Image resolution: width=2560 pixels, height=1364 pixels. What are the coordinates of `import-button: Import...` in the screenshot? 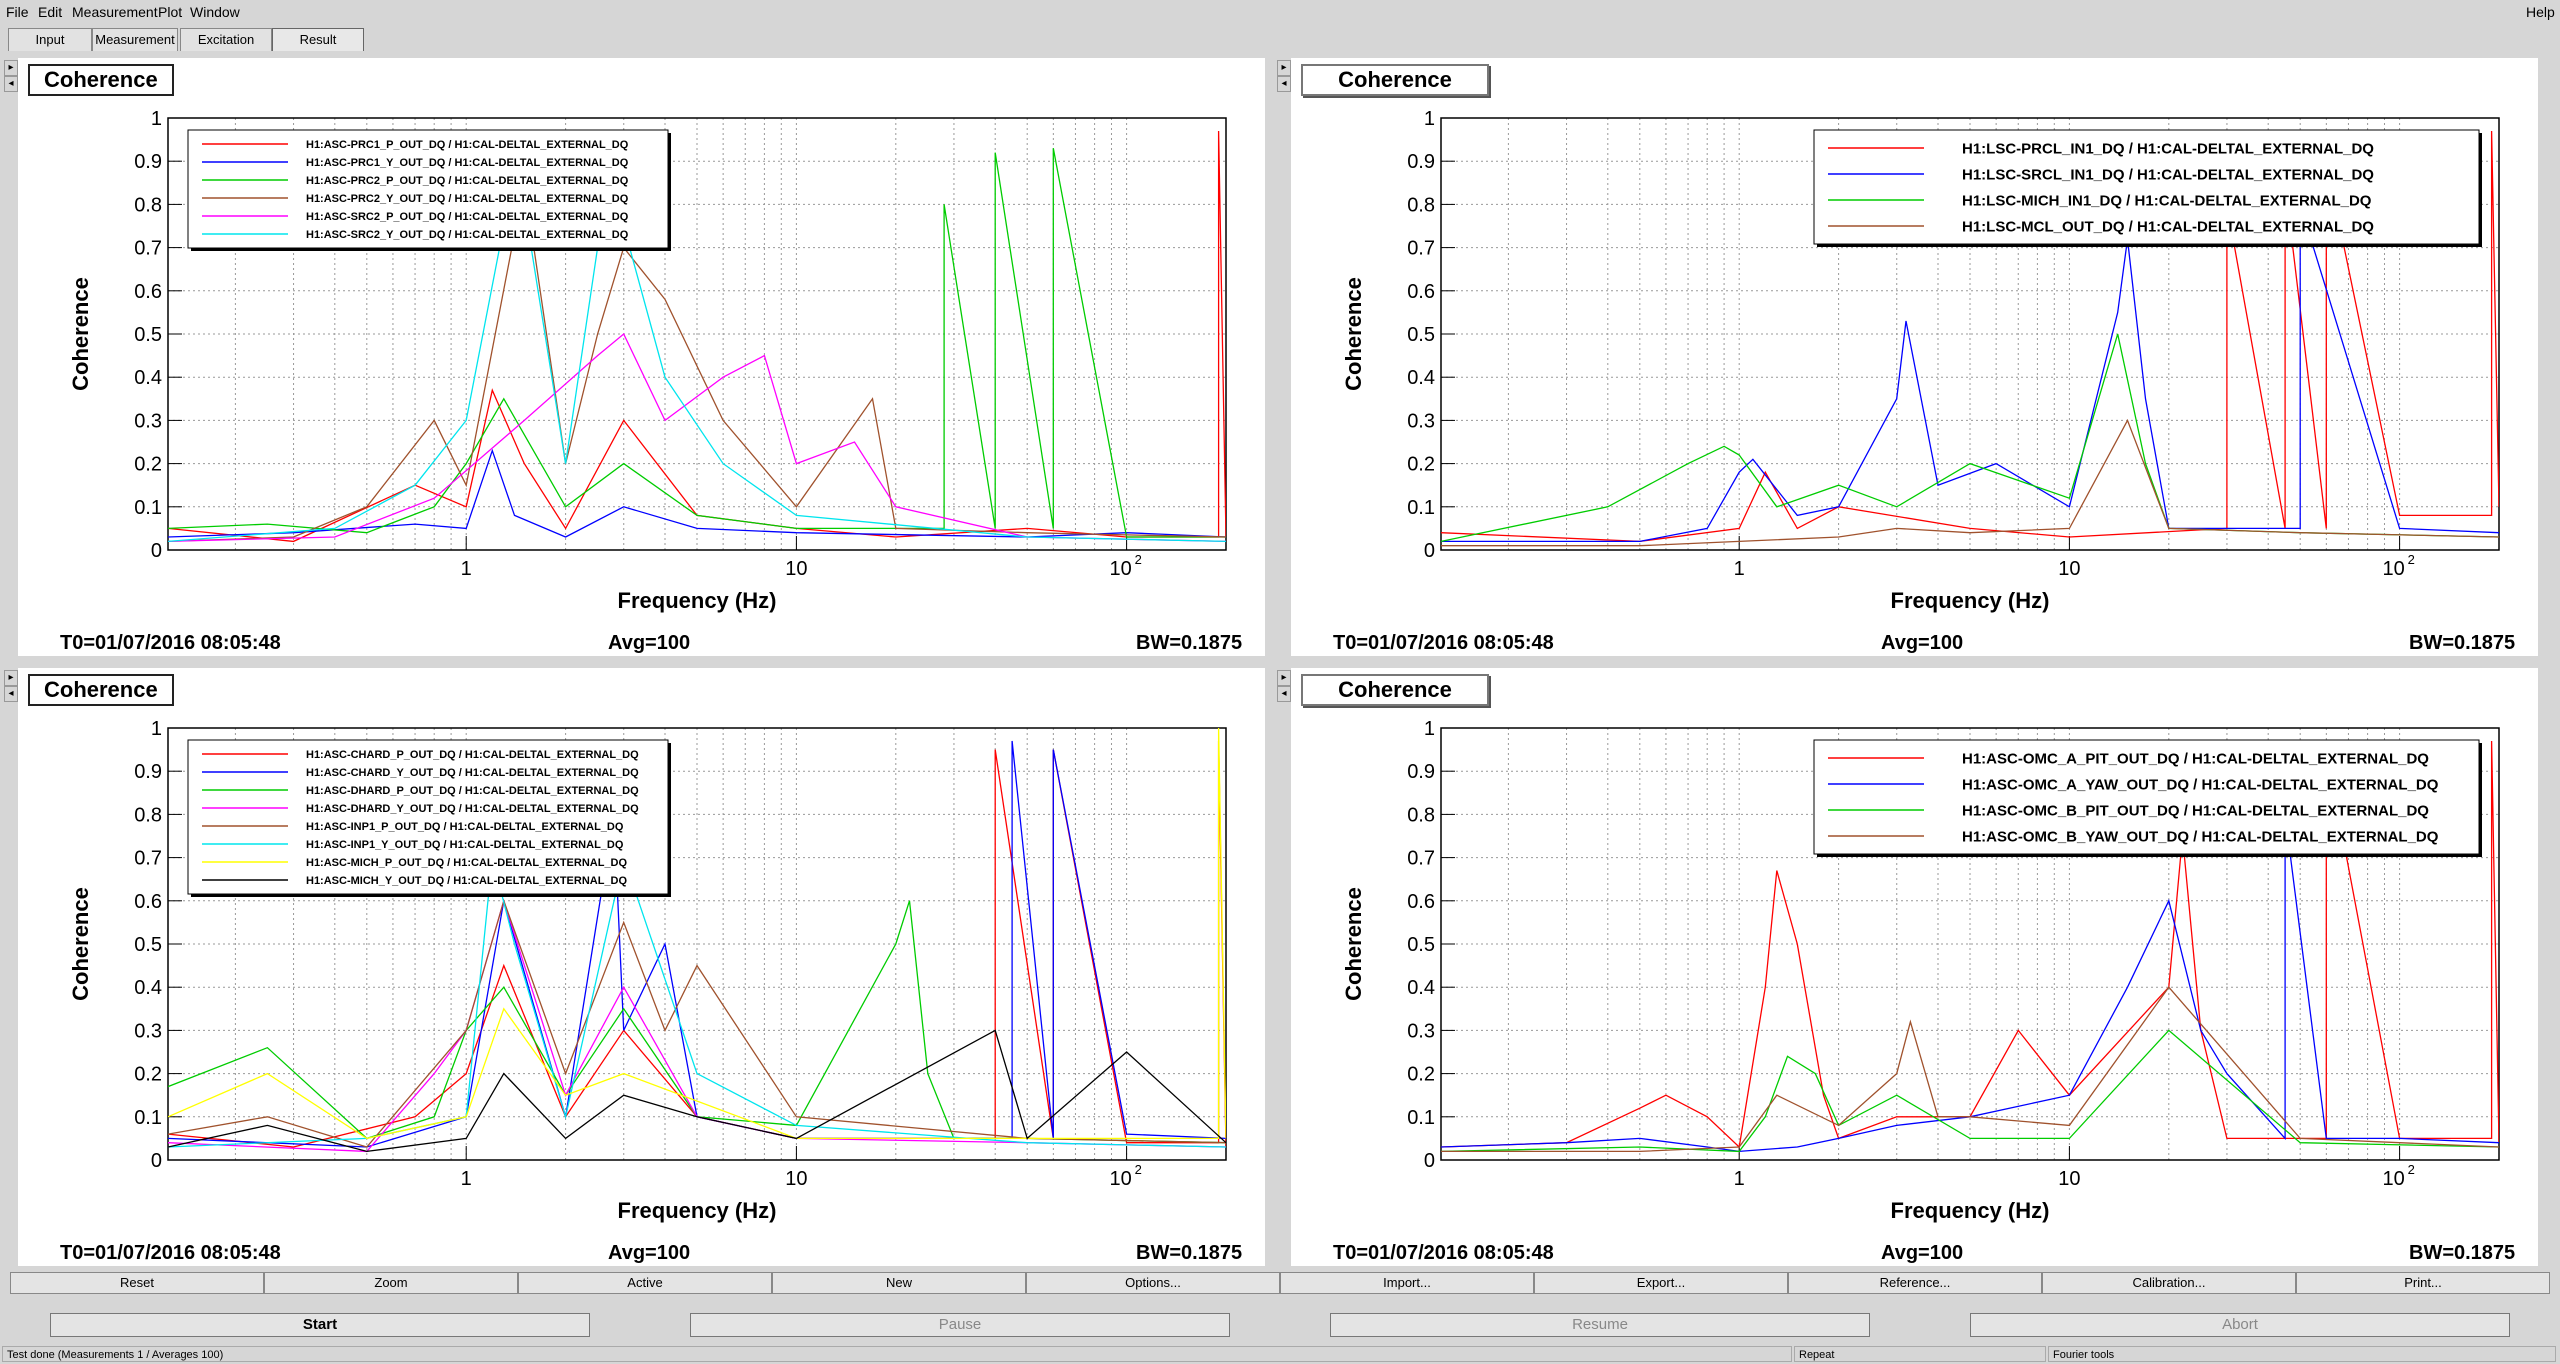 It's located at (1407, 1283).